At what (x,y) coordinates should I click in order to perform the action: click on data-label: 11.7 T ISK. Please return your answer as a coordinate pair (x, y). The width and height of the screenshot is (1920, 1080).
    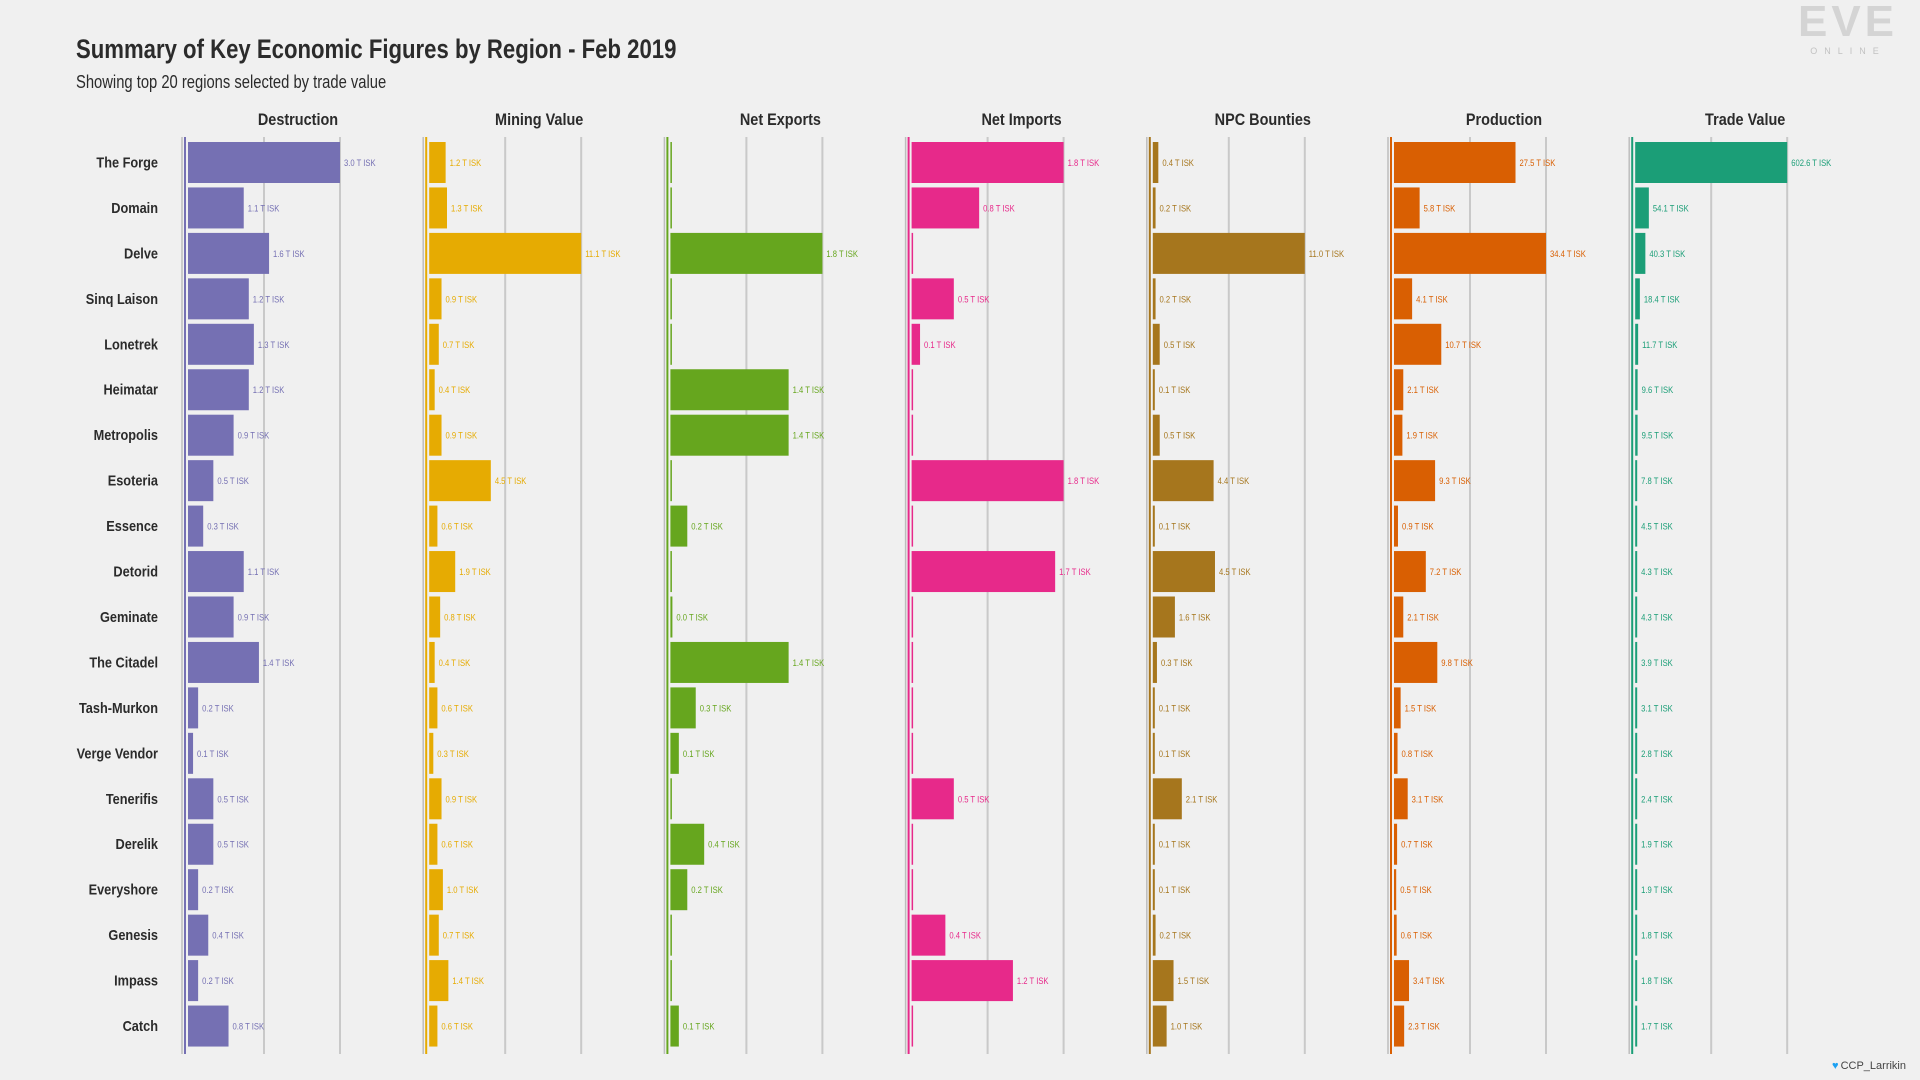
    Looking at the image, I should click on (1660, 344).